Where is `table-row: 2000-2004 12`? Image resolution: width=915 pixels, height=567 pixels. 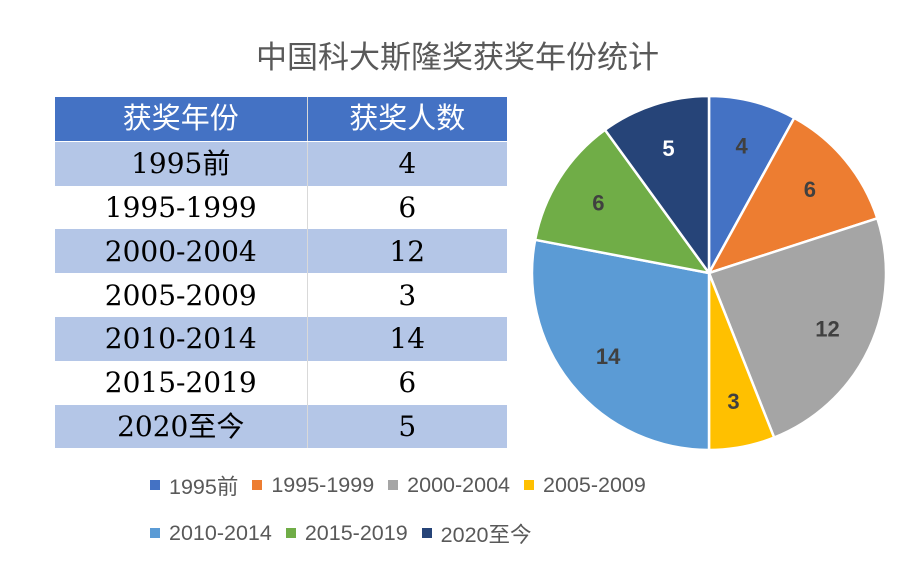 table-row: 2000-2004 12 is located at coordinates (281, 251).